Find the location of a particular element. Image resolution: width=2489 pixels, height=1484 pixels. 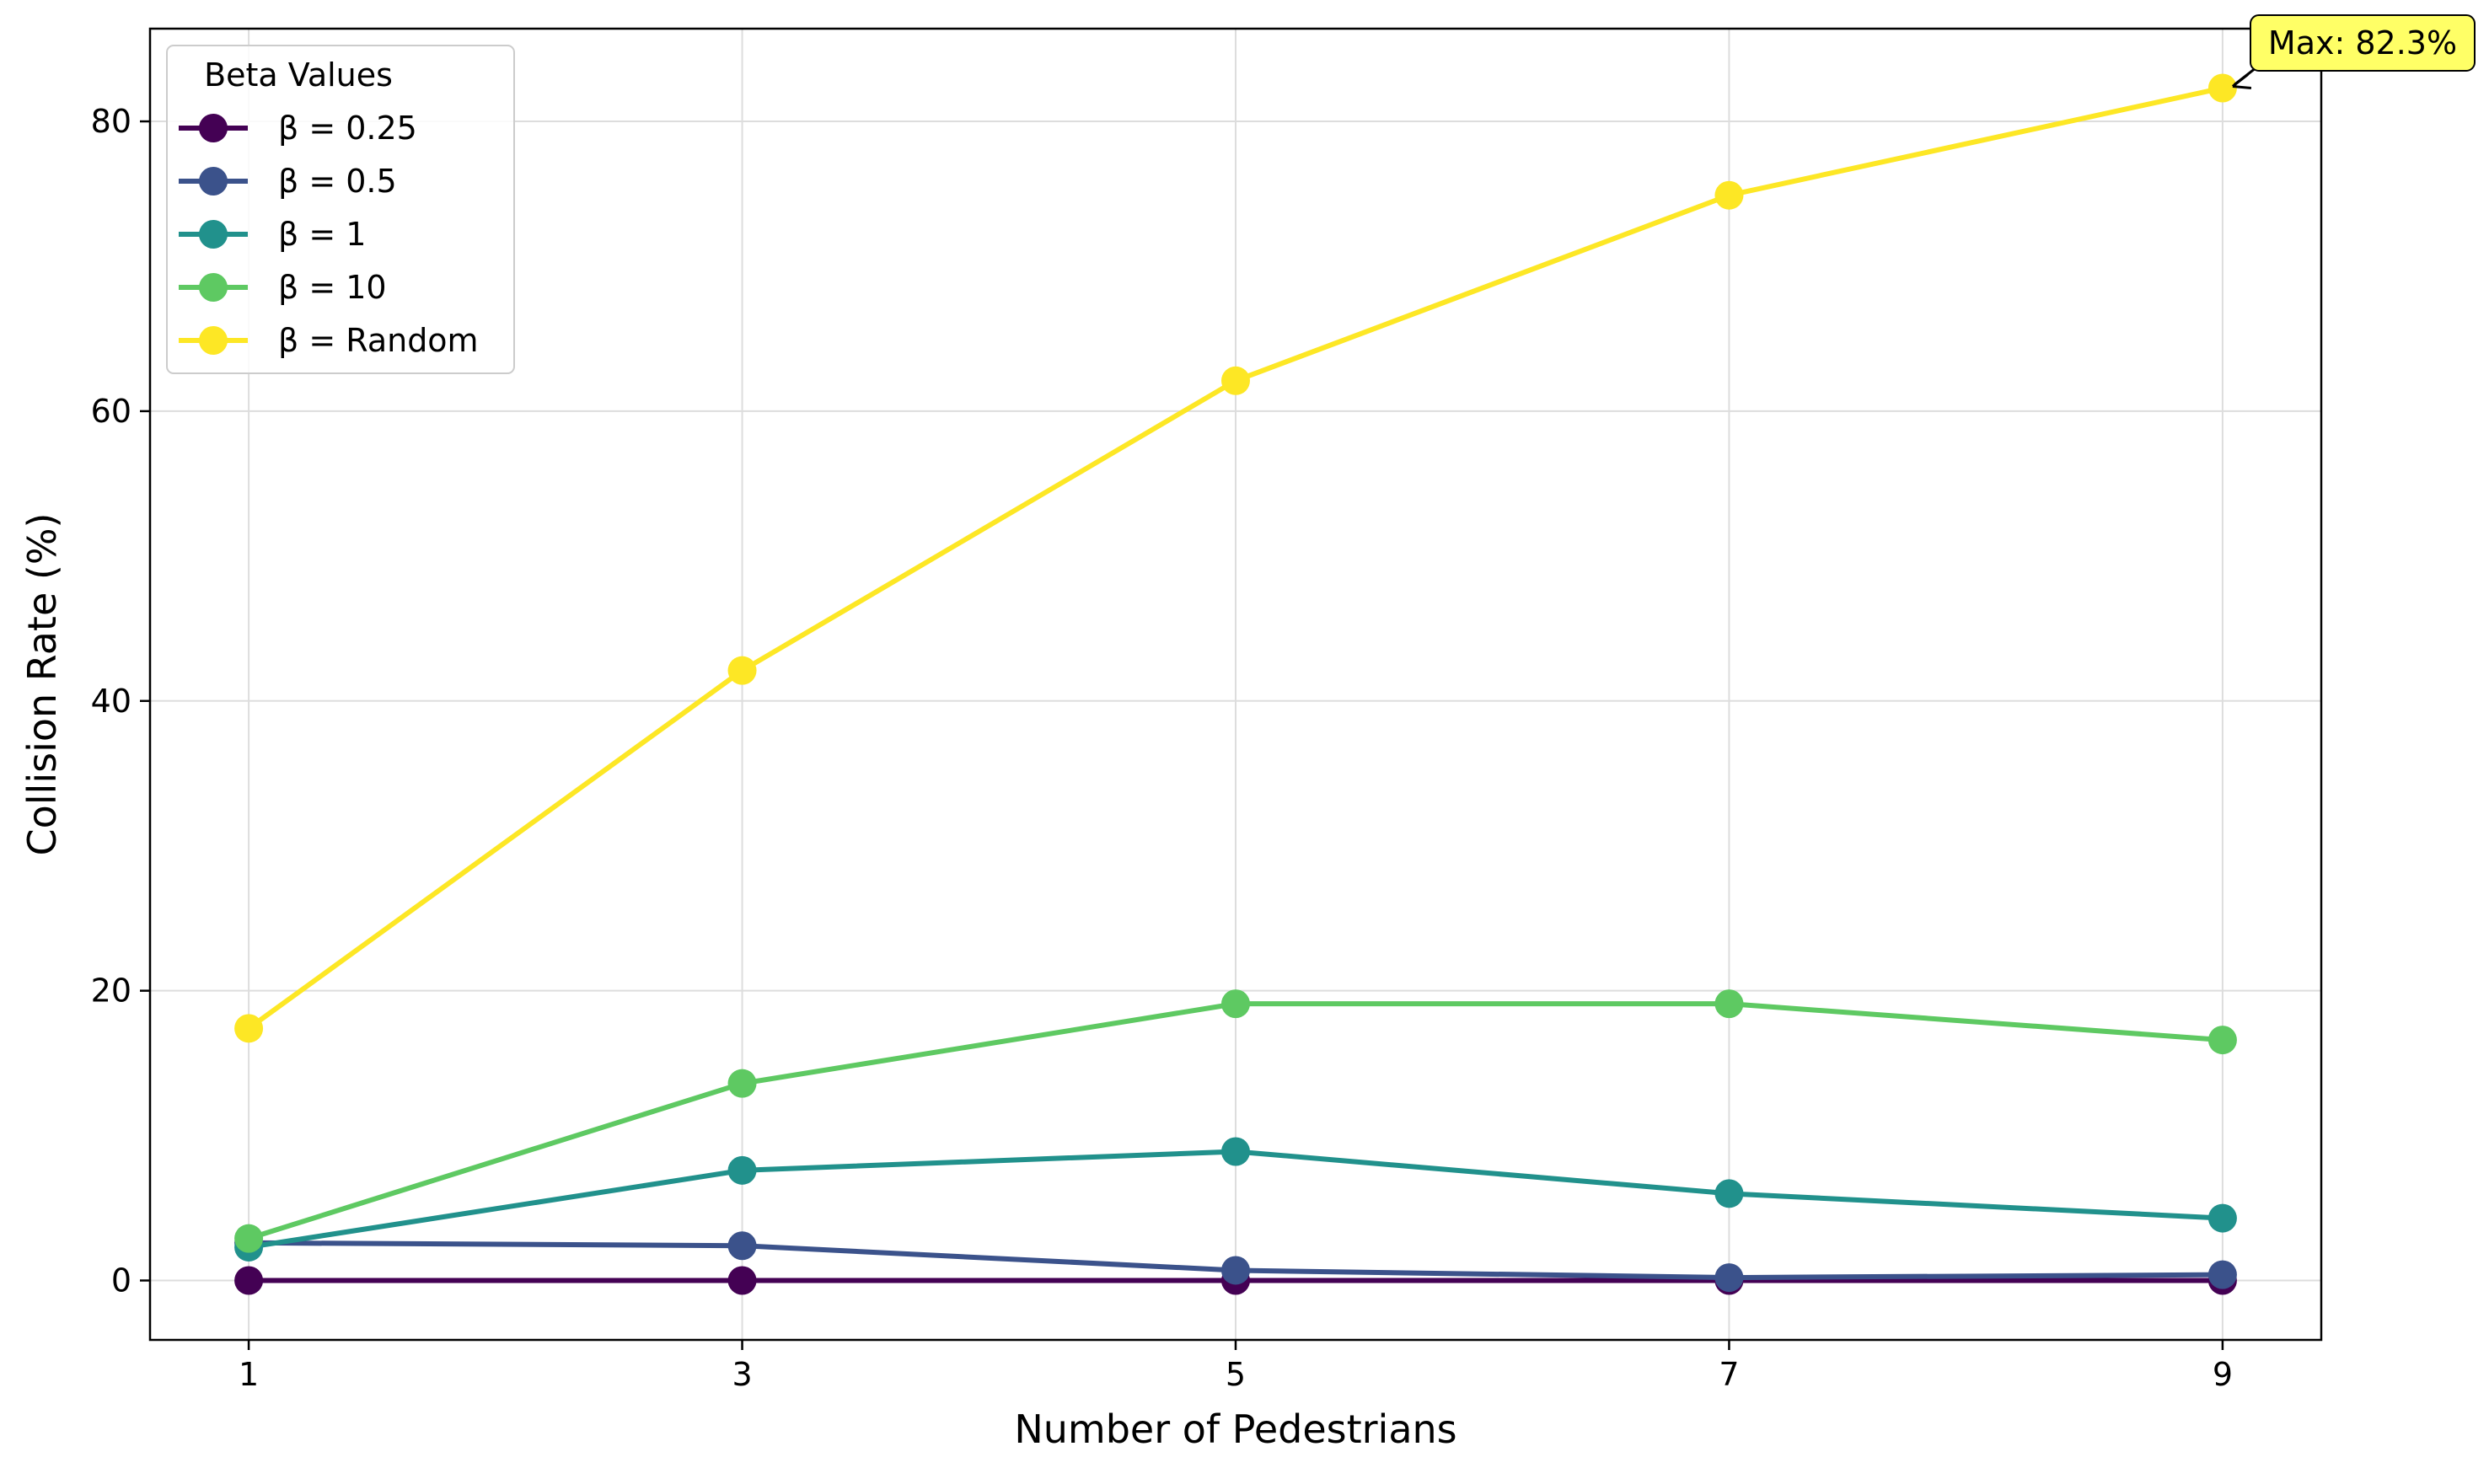

legend-item: β = 0.25 is located at coordinates (298, 128).